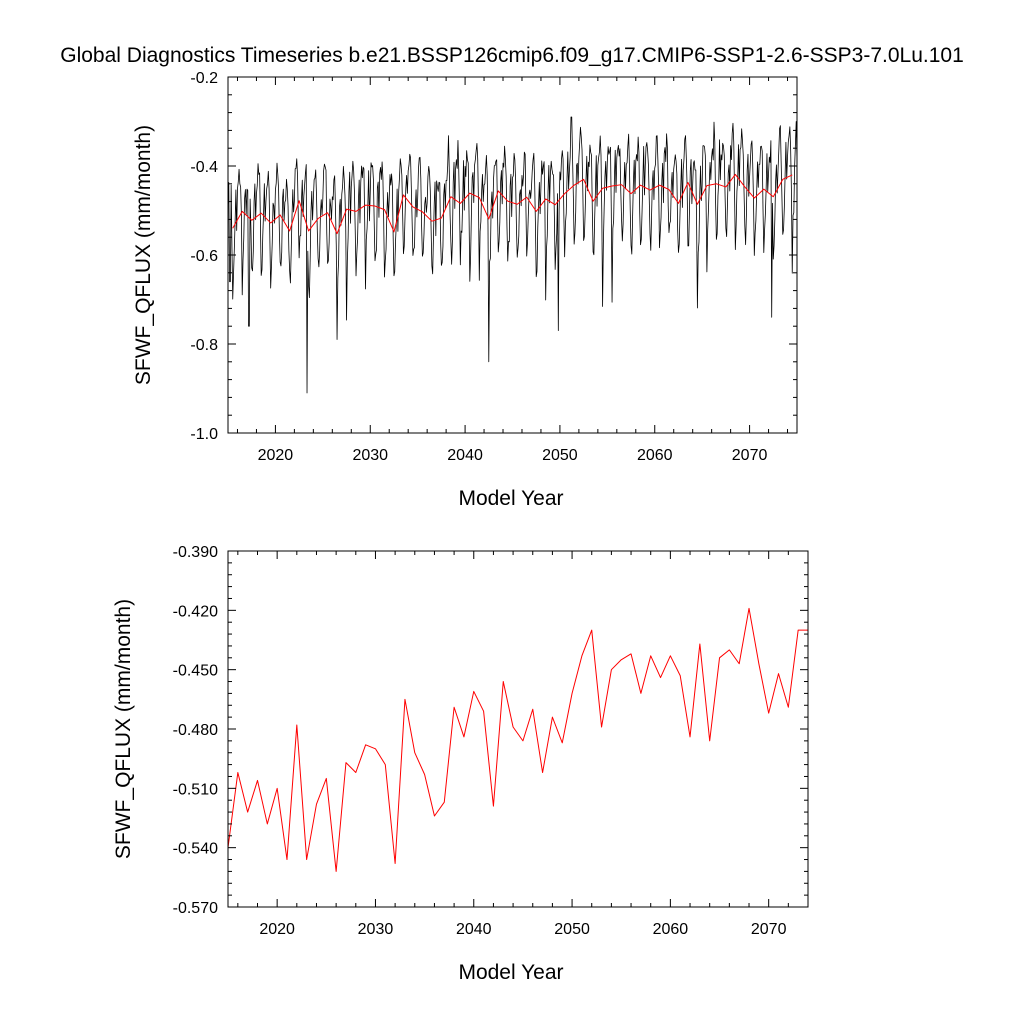 This screenshot has width=1024, height=1024. What do you see at coordinates (204, 256) in the screenshot?
I see `y-tick-label: -0.6` at bounding box center [204, 256].